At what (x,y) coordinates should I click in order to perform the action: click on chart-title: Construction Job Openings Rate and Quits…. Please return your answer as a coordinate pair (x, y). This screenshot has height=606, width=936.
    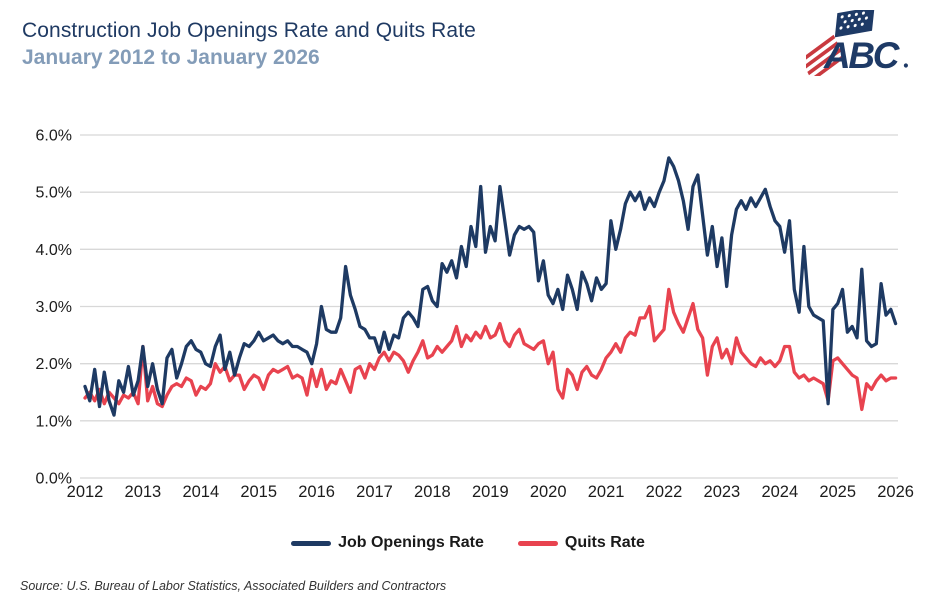
    Looking at the image, I should click on (249, 30).